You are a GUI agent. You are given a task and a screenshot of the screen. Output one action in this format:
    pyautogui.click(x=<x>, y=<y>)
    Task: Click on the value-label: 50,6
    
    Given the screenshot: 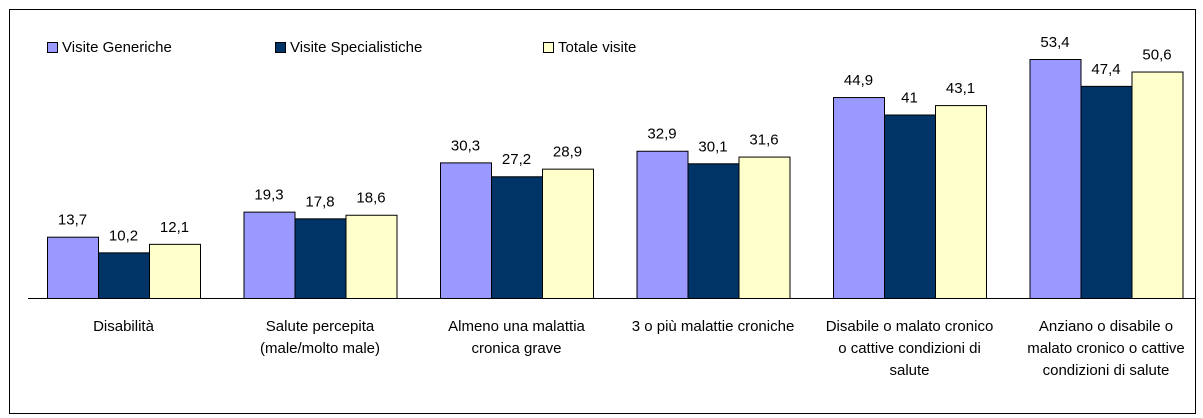 What is the action you would take?
    pyautogui.click(x=1156, y=55)
    